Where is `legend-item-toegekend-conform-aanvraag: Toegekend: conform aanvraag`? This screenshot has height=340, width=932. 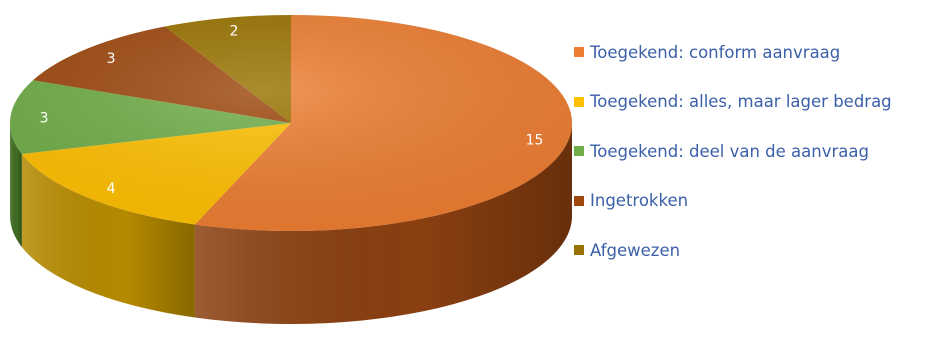
legend-item-toegekend-conform-aanvraag: Toegekend: conform aanvraag is located at coordinates (707, 52).